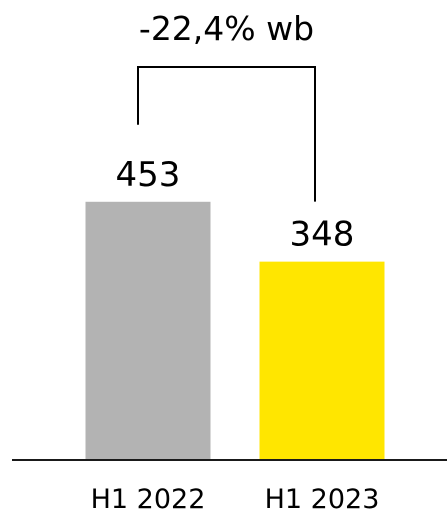 The width and height of the screenshot is (447, 512). Describe the element at coordinates (322, 498) in the screenshot. I see `x-tick-label-1: H1 2023` at that location.